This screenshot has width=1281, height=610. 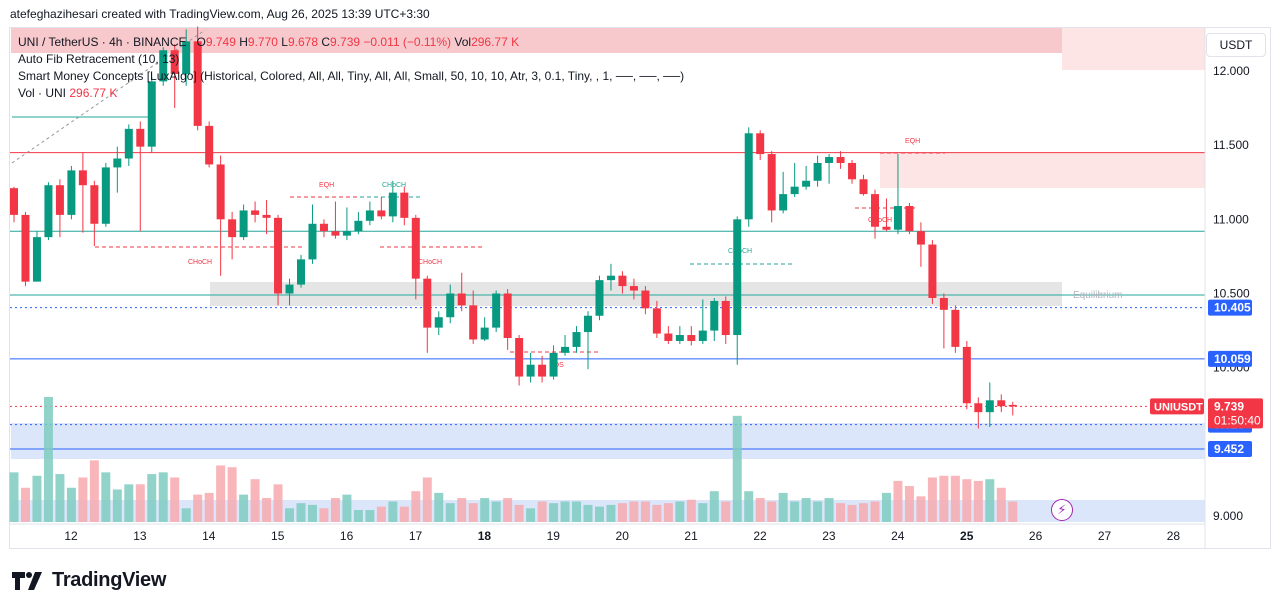 I want to click on flash-icon: ⚡, so click(x=1062, y=510).